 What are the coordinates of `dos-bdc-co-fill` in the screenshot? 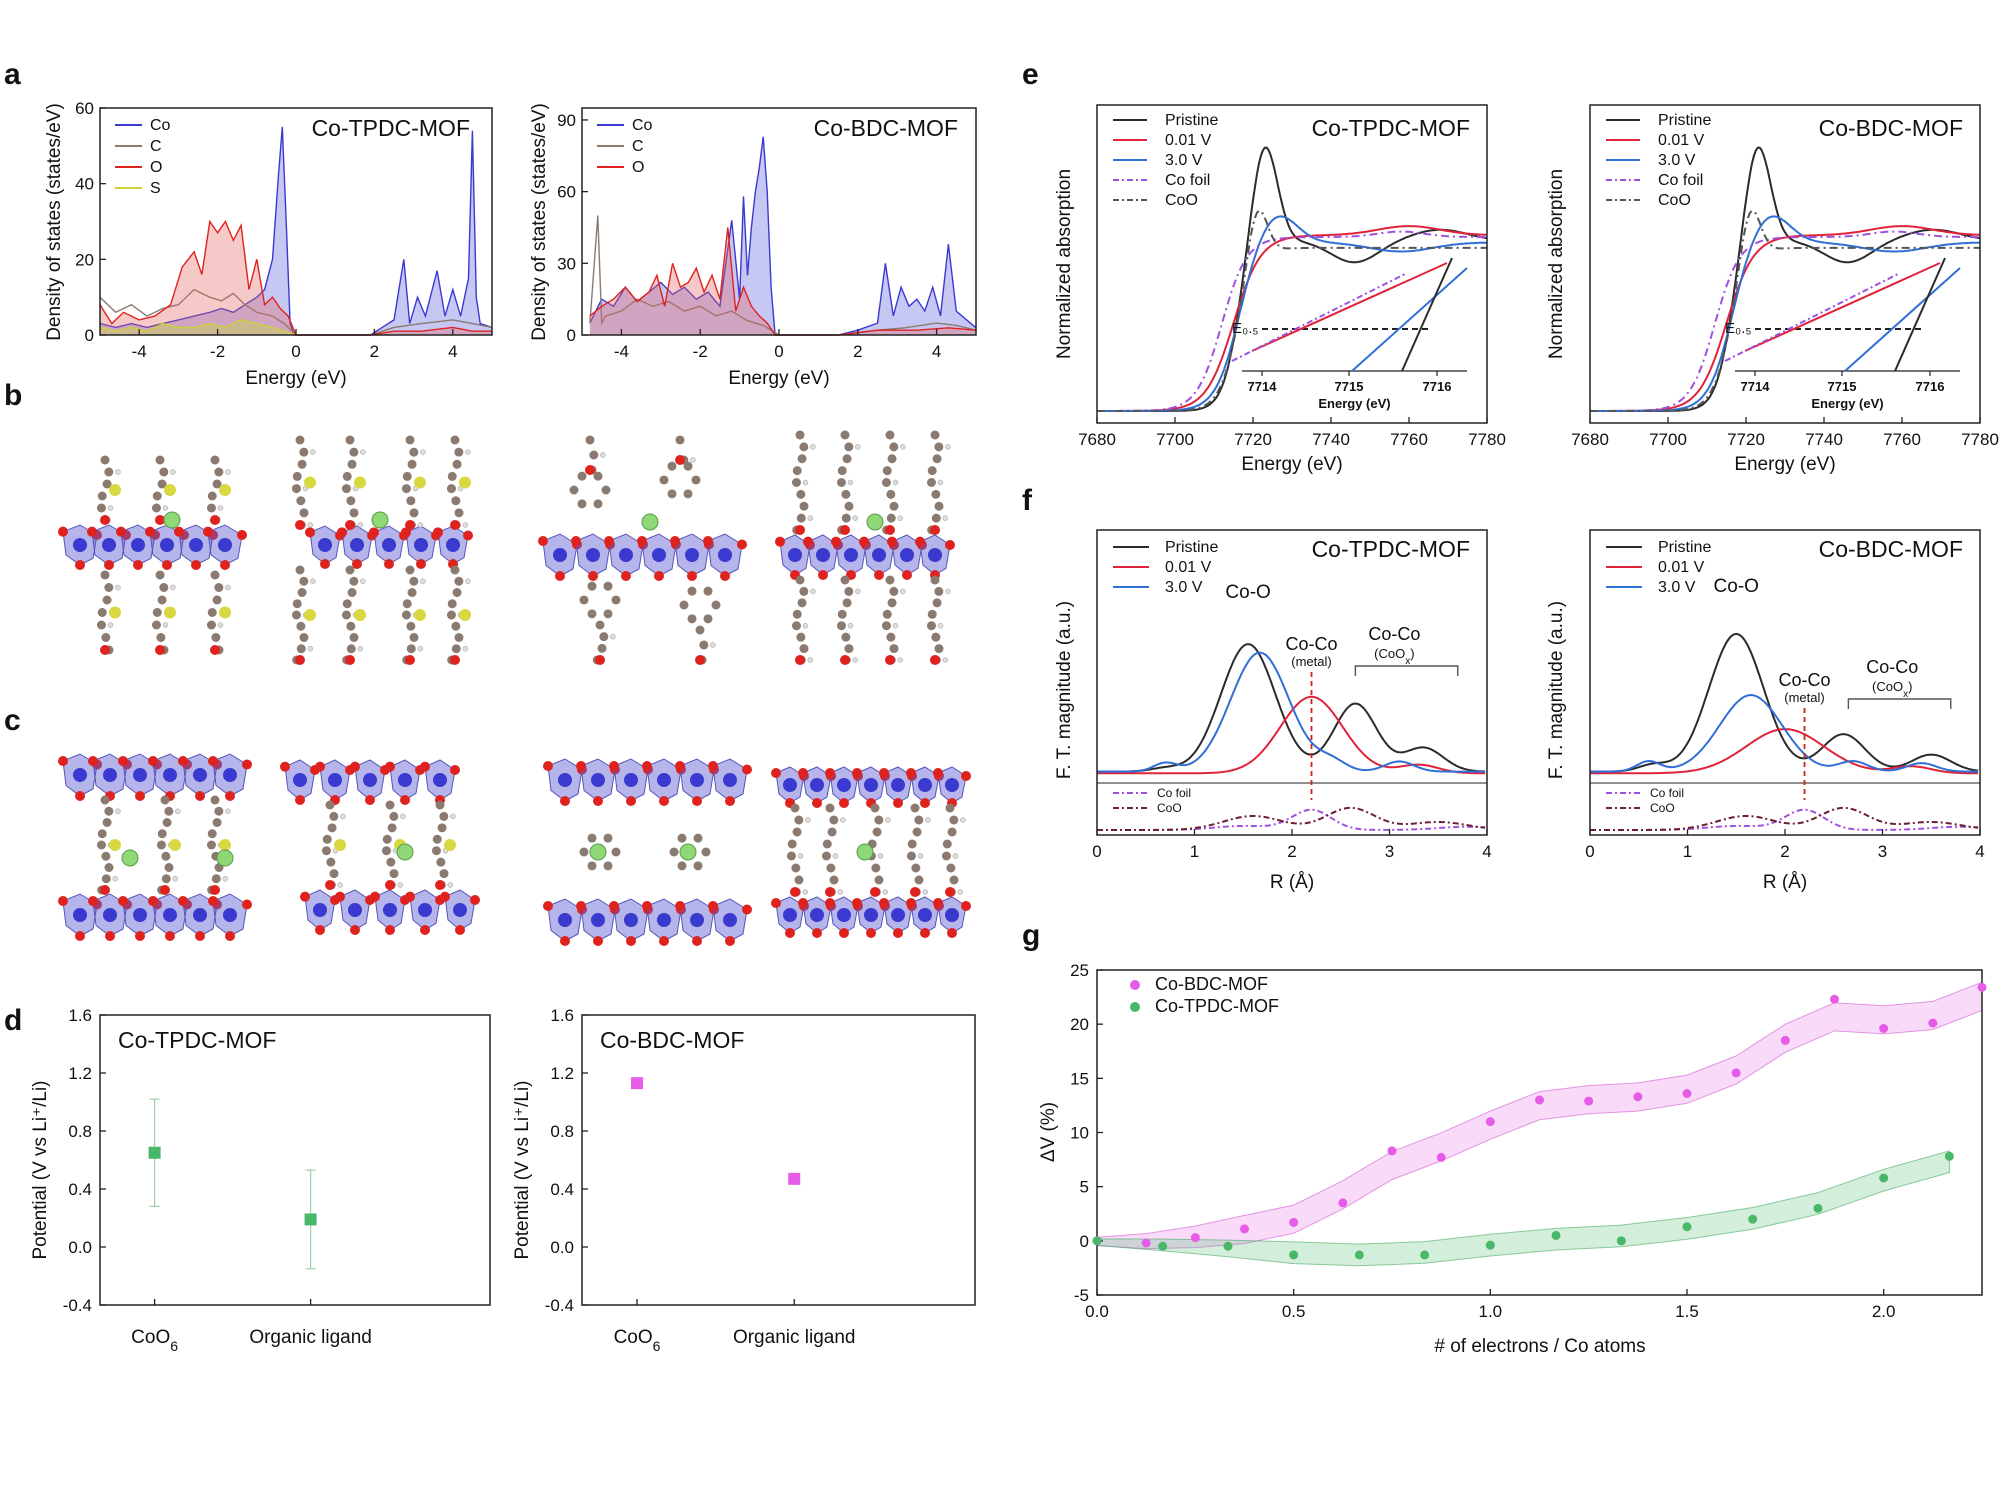 It's located at (782, 235).